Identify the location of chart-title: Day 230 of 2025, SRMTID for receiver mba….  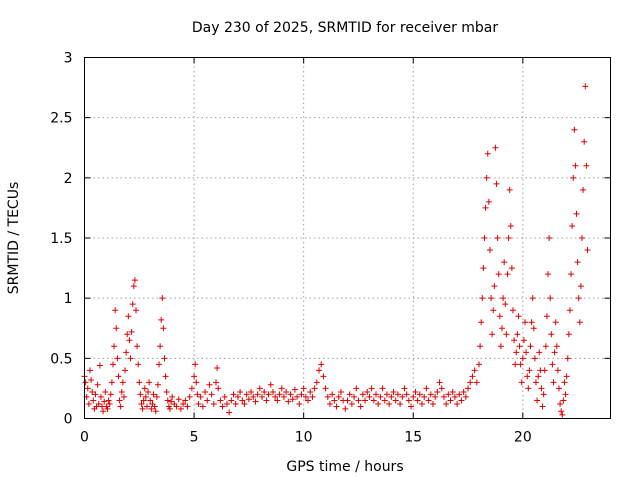
(345, 28).